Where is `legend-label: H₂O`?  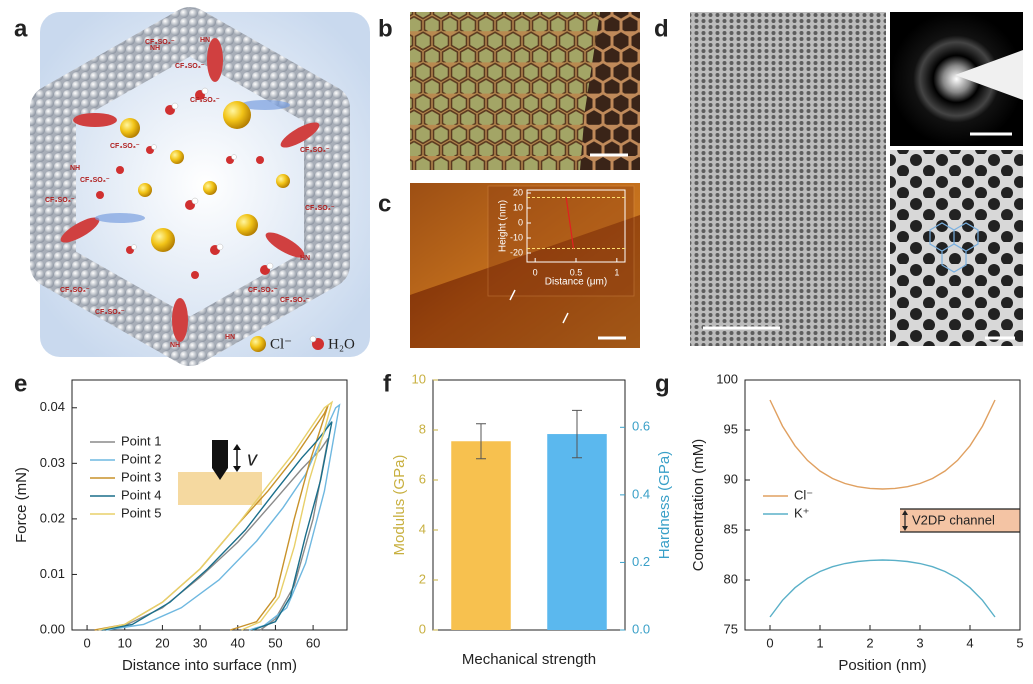 legend-label: H₂O is located at coordinates (341, 344).